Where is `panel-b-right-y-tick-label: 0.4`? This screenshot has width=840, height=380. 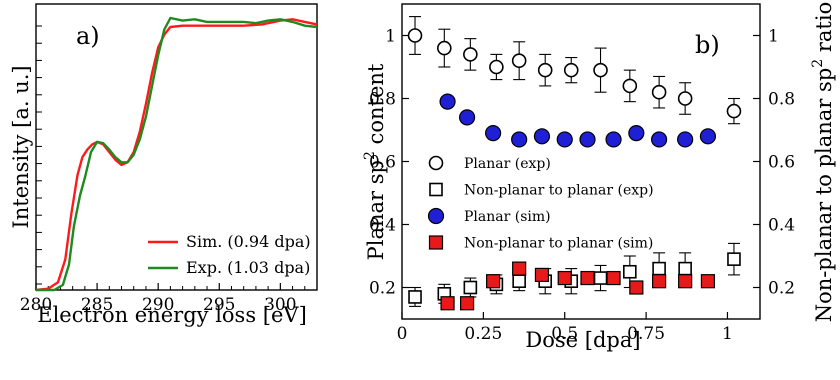 panel-b-right-y-tick-label: 0.4 is located at coordinates (781, 226).